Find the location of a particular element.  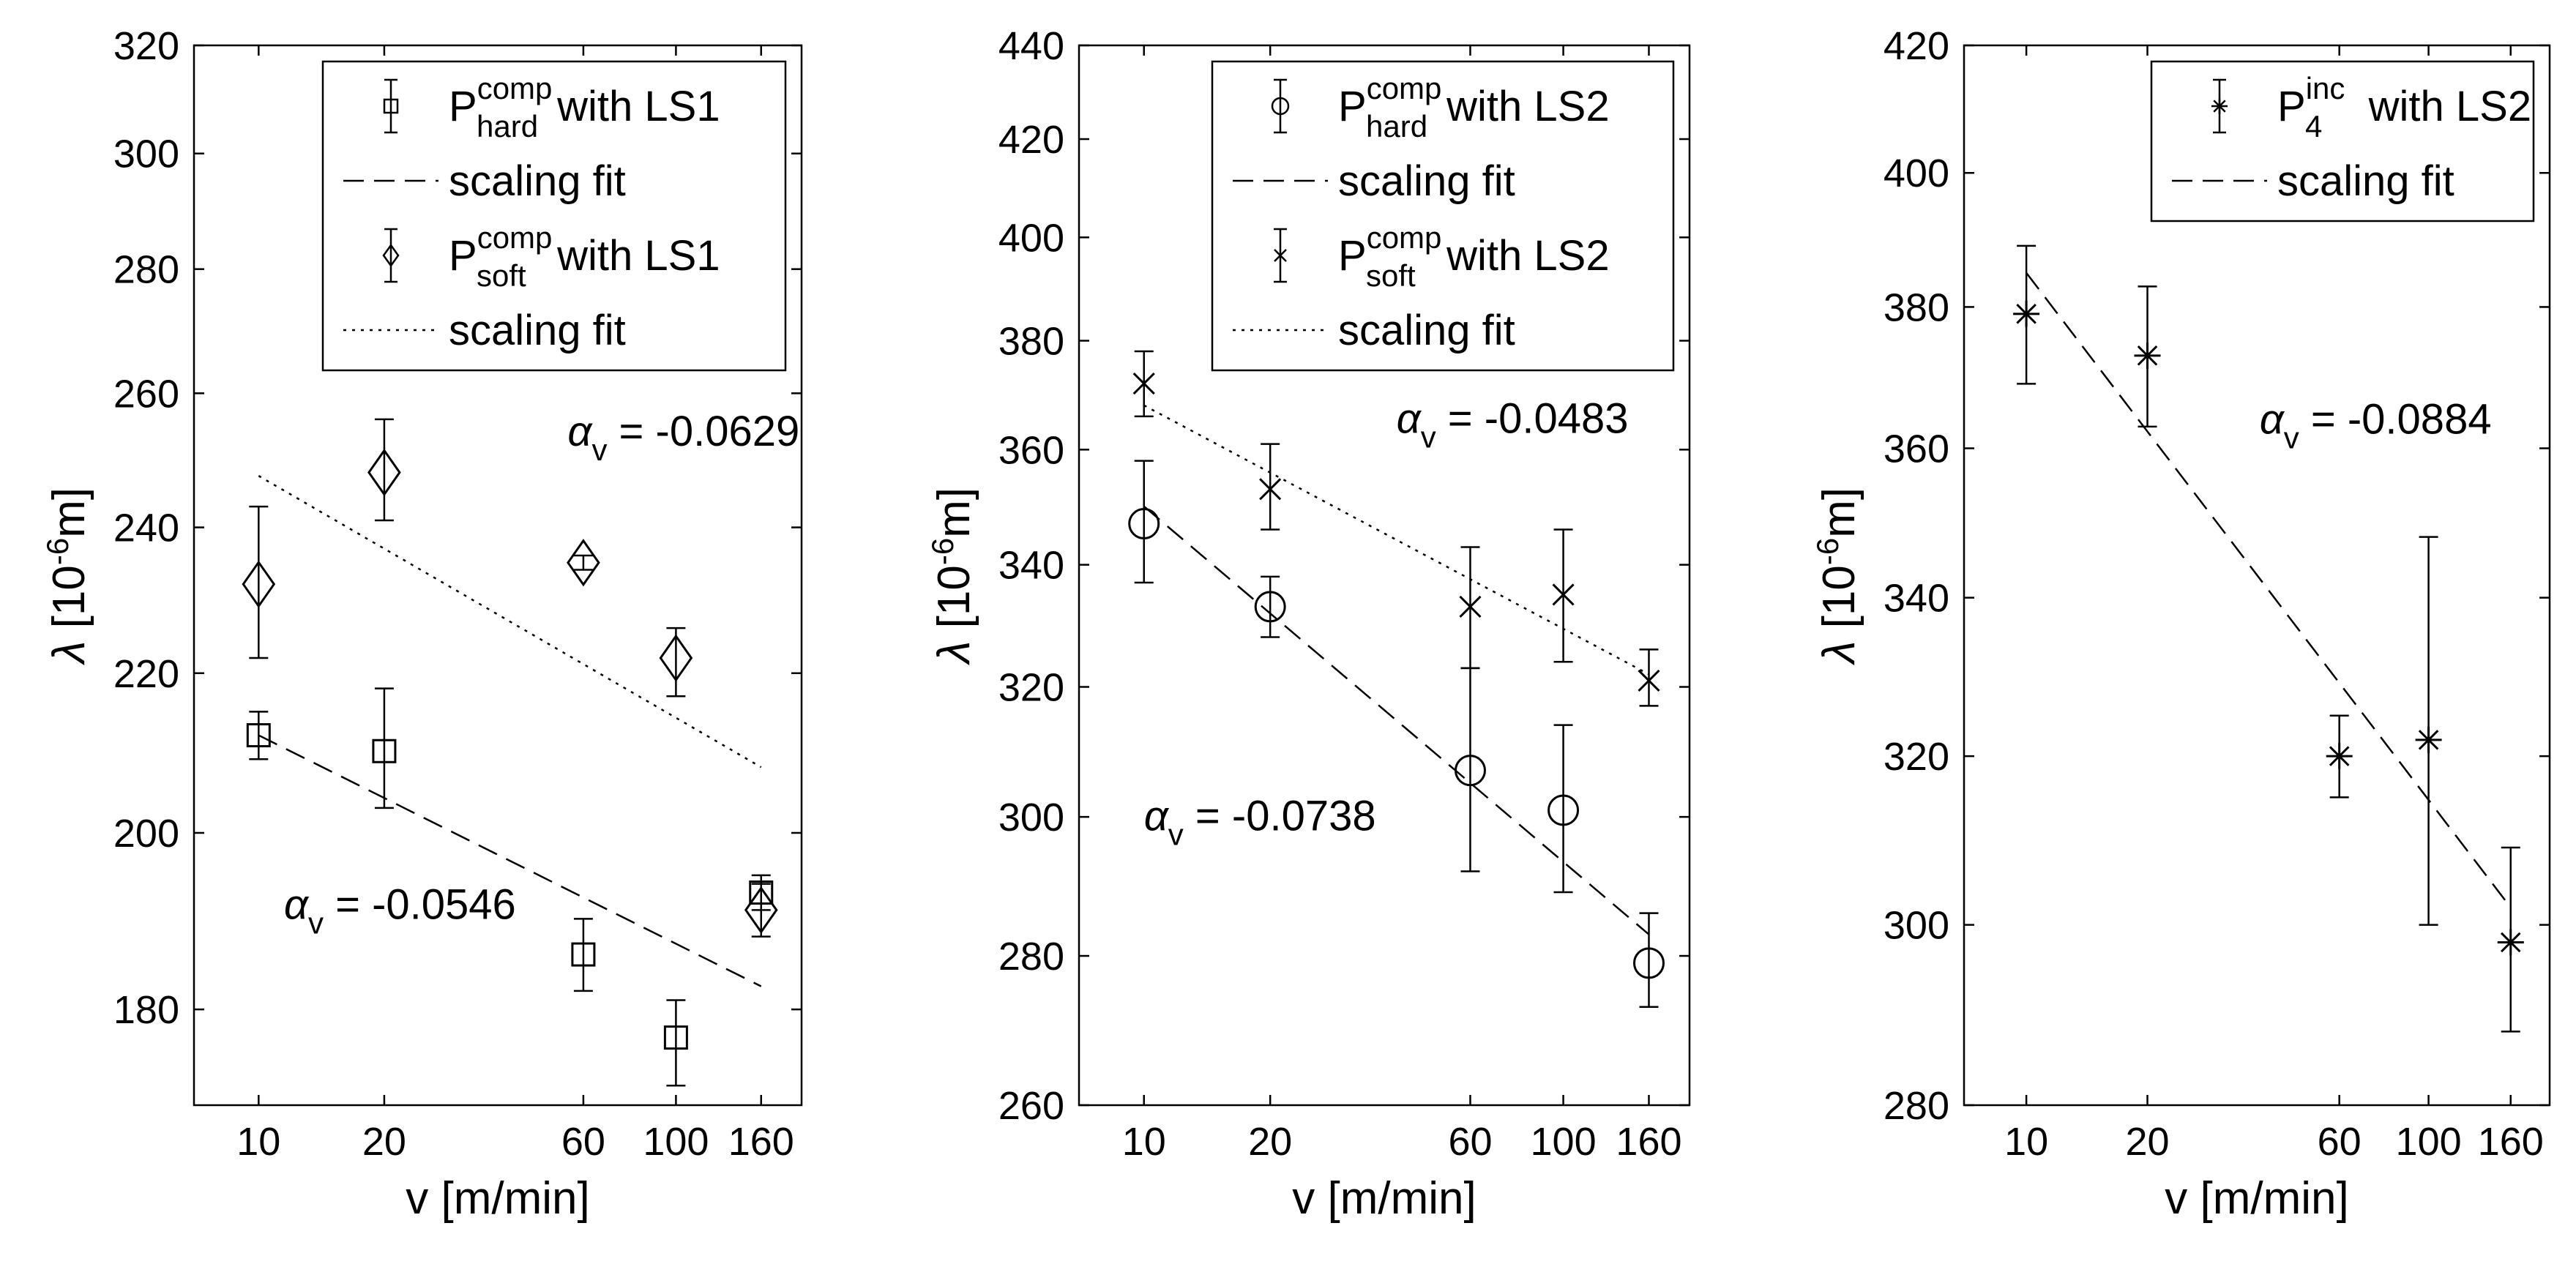

y-axis-label-space is located at coordinates (69, 634).